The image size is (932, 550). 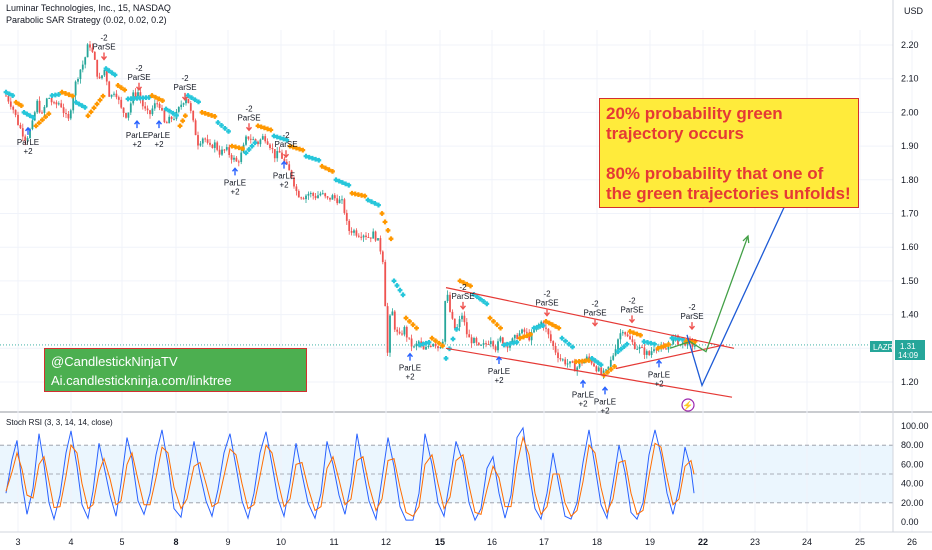 What do you see at coordinates (912, 503) in the screenshot?
I see `rsi-tick-label: 20.00` at bounding box center [912, 503].